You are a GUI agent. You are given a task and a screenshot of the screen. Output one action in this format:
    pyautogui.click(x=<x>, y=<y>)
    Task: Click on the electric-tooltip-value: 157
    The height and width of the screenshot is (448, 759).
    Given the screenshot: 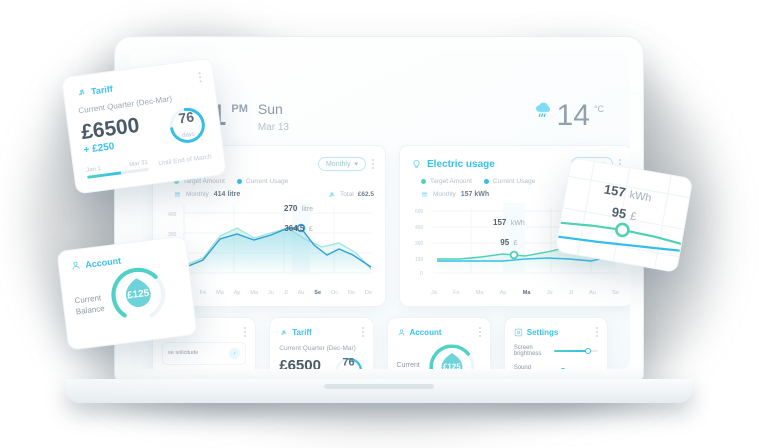 What is the action you would take?
    pyautogui.click(x=500, y=223)
    